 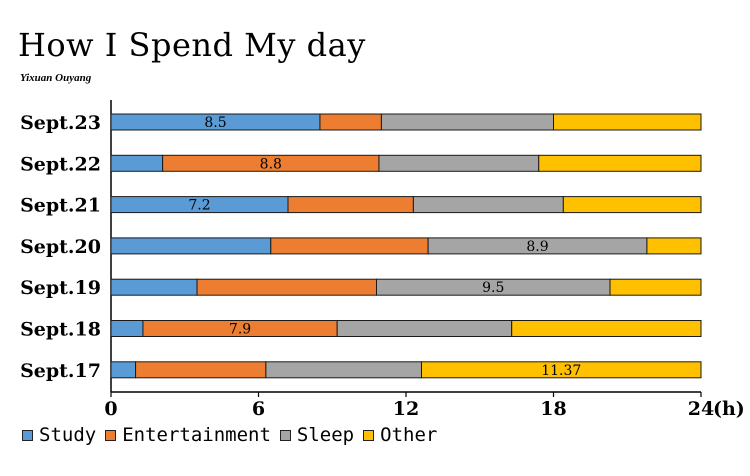 I want to click on legend-label: Study, so click(x=68, y=435).